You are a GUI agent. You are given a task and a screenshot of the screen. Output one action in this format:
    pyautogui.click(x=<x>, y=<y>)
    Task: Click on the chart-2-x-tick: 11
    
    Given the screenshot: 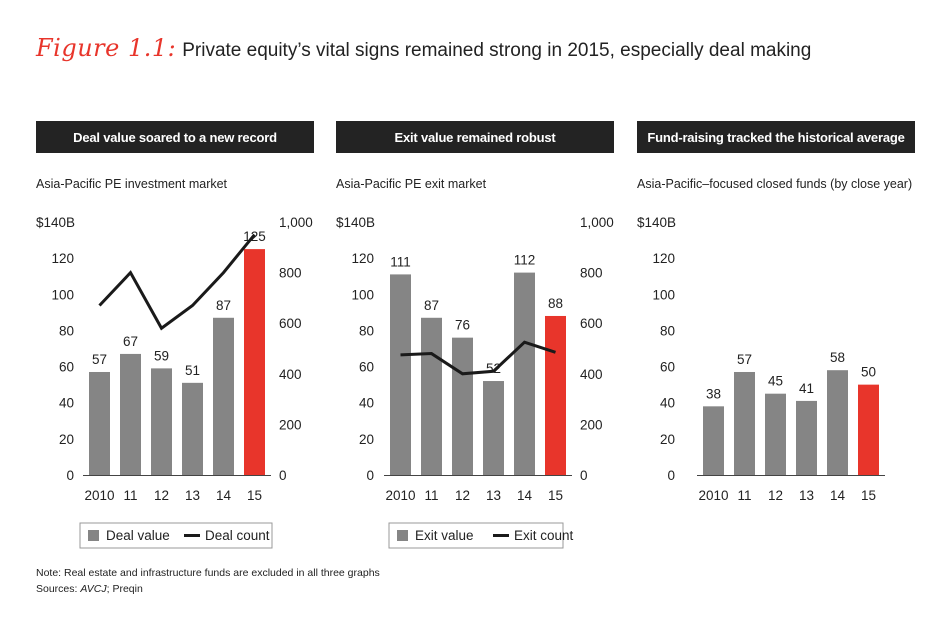 What is the action you would take?
    pyautogui.click(x=431, y=495)
    